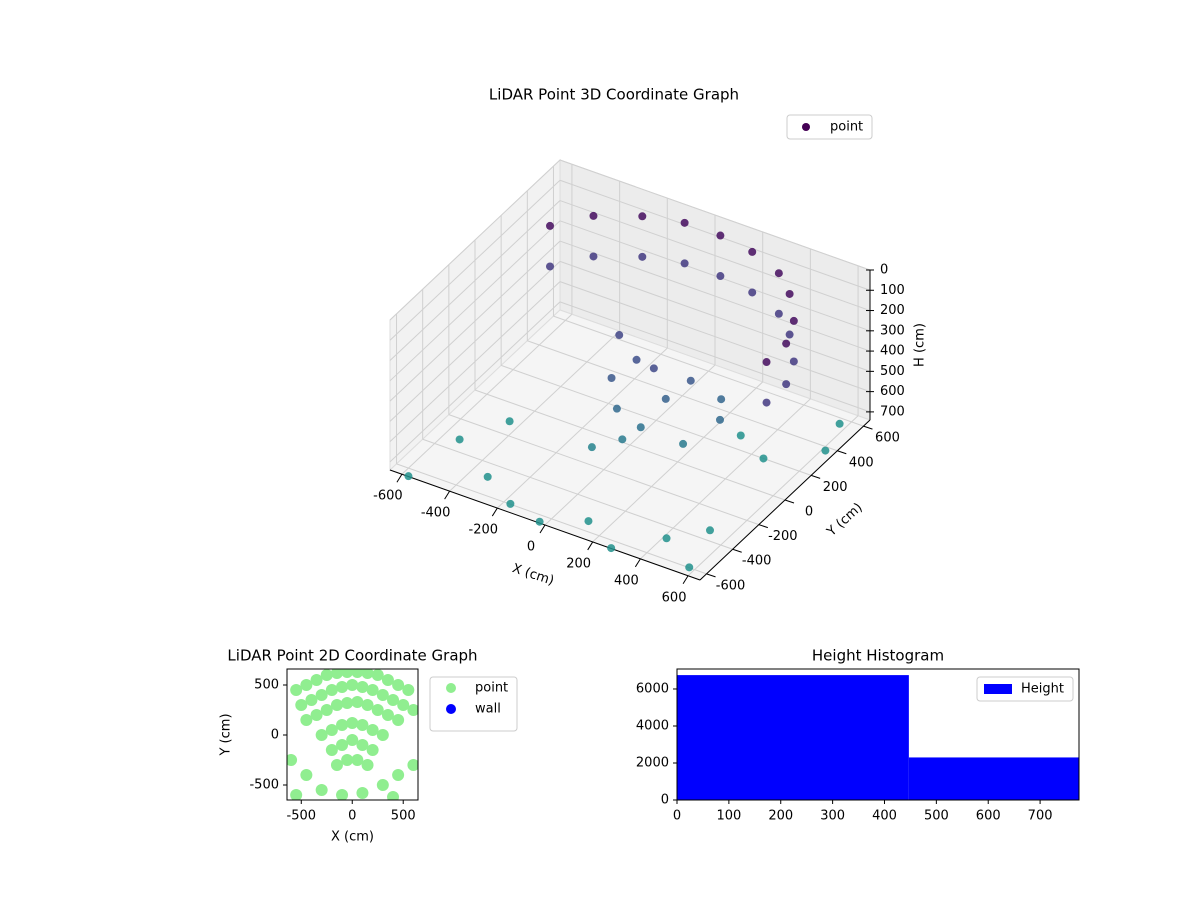  What do you see at coordinates (793, 737) in the screenshot?
I see `bar` at bounding box center [793, 737].